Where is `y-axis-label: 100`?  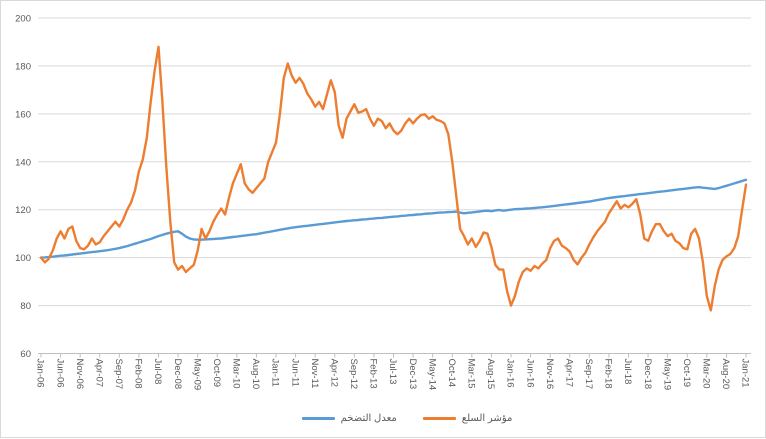
y-axis-label: 100 is located at coordinates (23, 258).